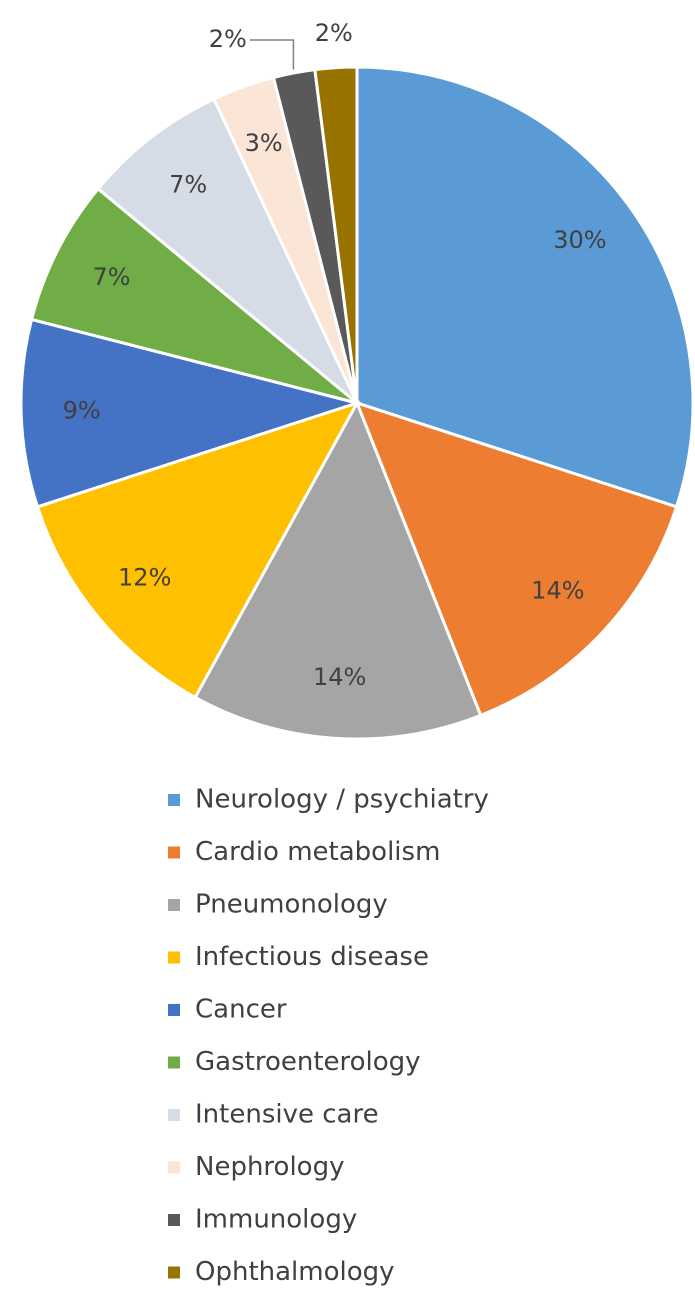 This screenshot has height=1293, width=695. What do you see at coordinates (312, 957) in the screenshot?
I see `legend-label: Infectious disease` at bounding box center [312, 957].